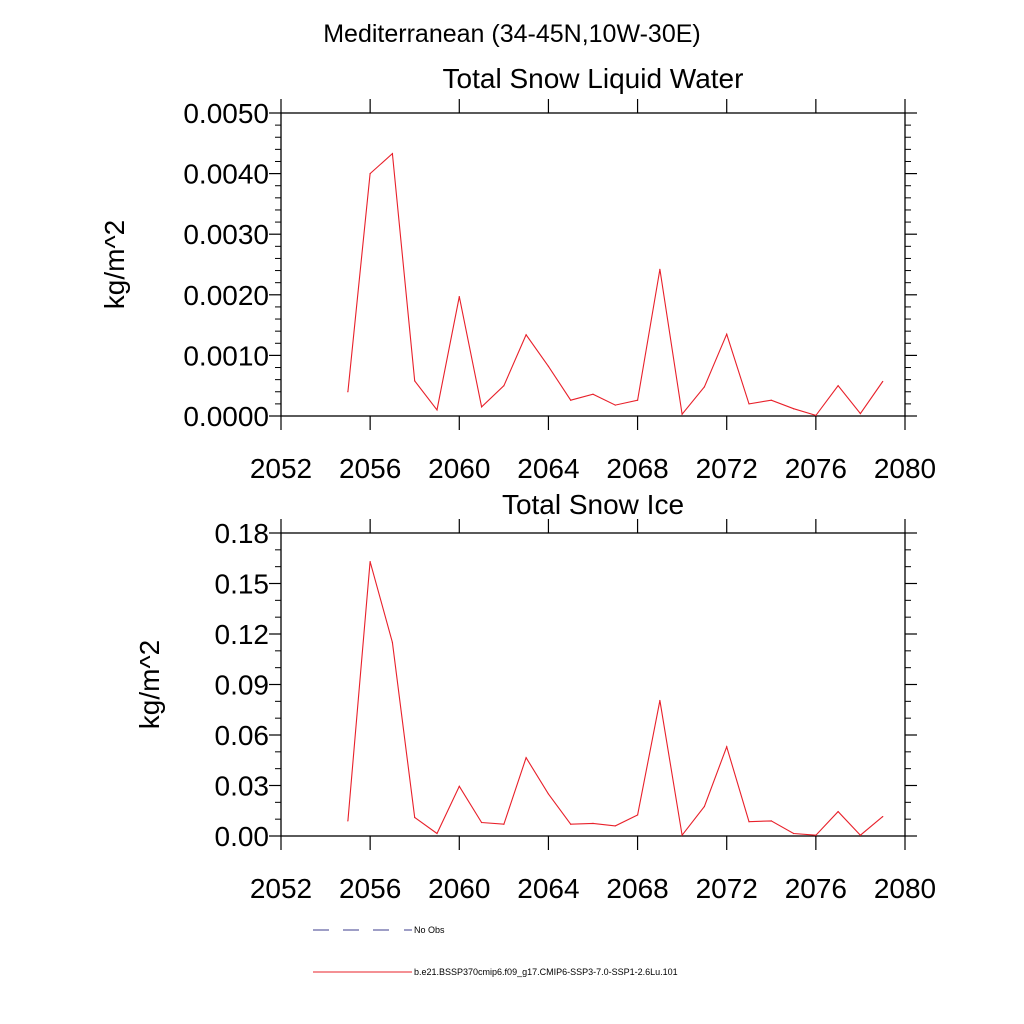  I want to click on y-tick-label: 0.0030, so click(226, 234).